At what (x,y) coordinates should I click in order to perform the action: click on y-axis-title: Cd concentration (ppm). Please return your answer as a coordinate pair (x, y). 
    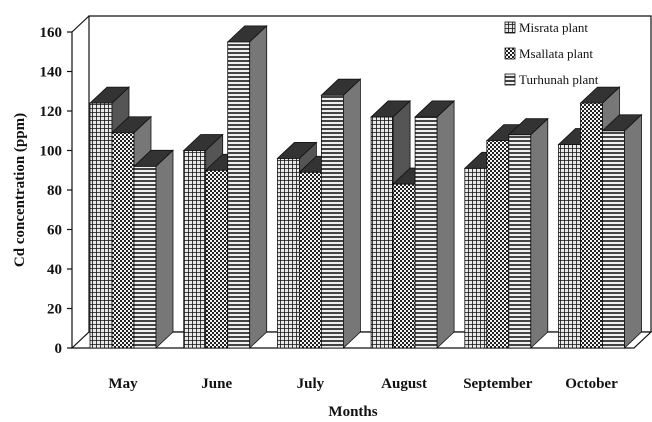
    Looking at the image, I should click on (20, 190).